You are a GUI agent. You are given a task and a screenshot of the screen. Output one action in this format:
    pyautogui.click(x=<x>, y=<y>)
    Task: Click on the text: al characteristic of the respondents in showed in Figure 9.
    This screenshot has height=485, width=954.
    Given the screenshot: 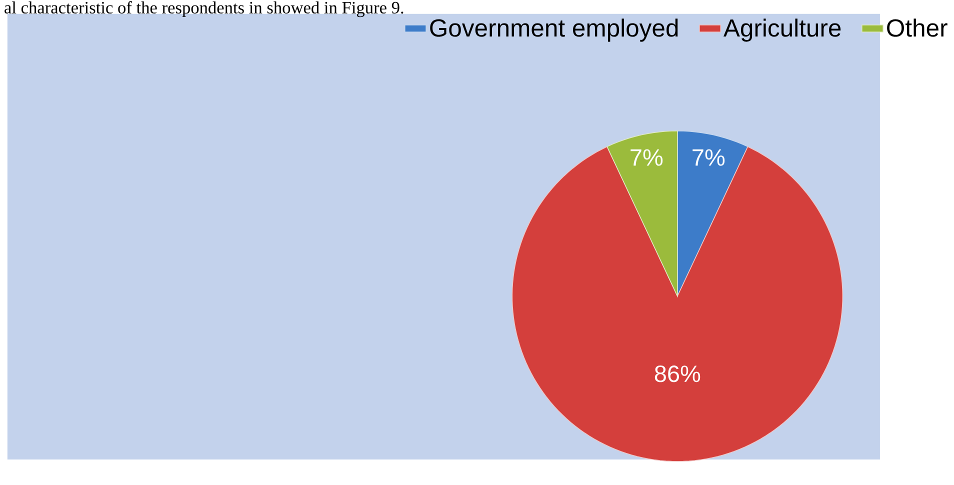 What is the action you would take?
    pyautogui.click(x=204, y=9)
    